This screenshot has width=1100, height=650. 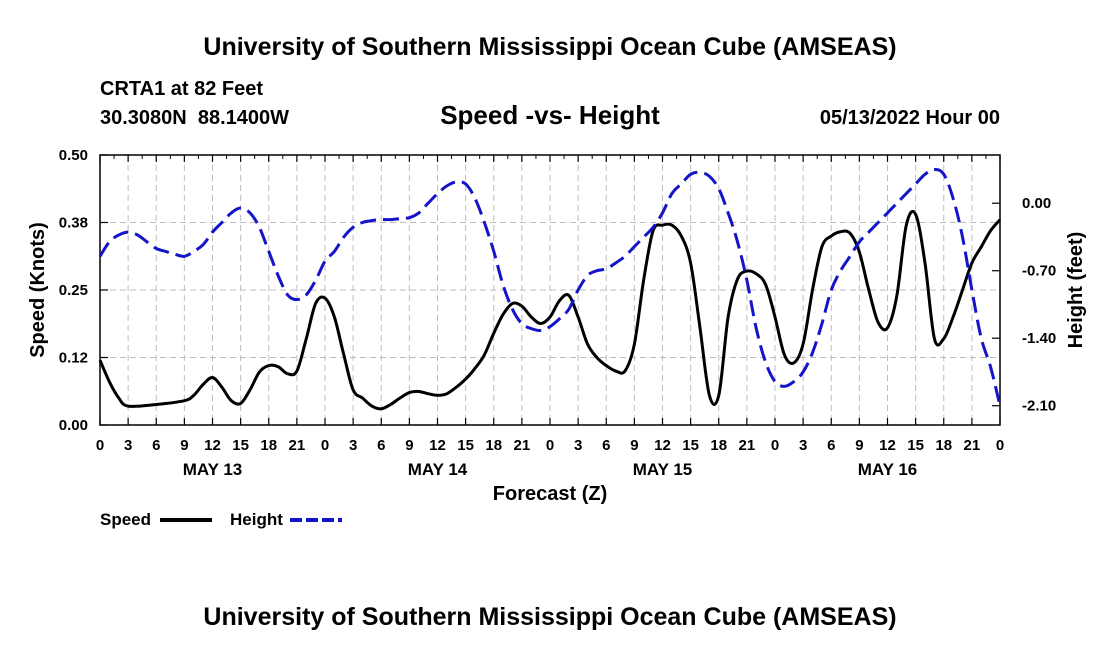 I want to click on x-day-label: MAY 15, so click(x=663, y=469).